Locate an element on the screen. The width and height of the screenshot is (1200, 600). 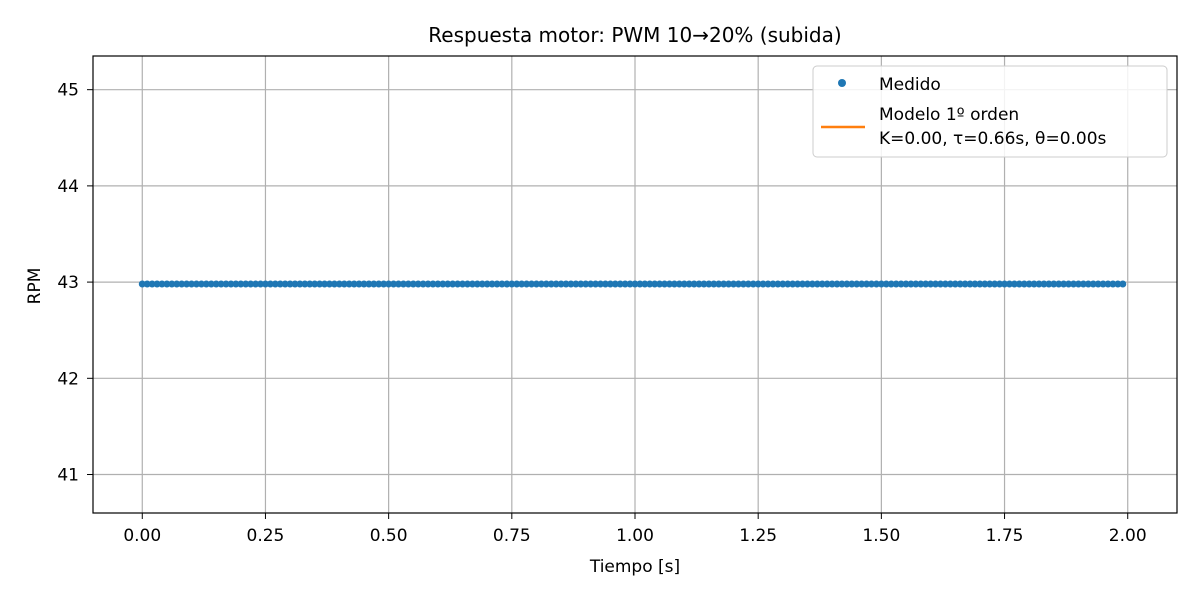
y-tick-label: 43 is located at coordinates (68, 283).